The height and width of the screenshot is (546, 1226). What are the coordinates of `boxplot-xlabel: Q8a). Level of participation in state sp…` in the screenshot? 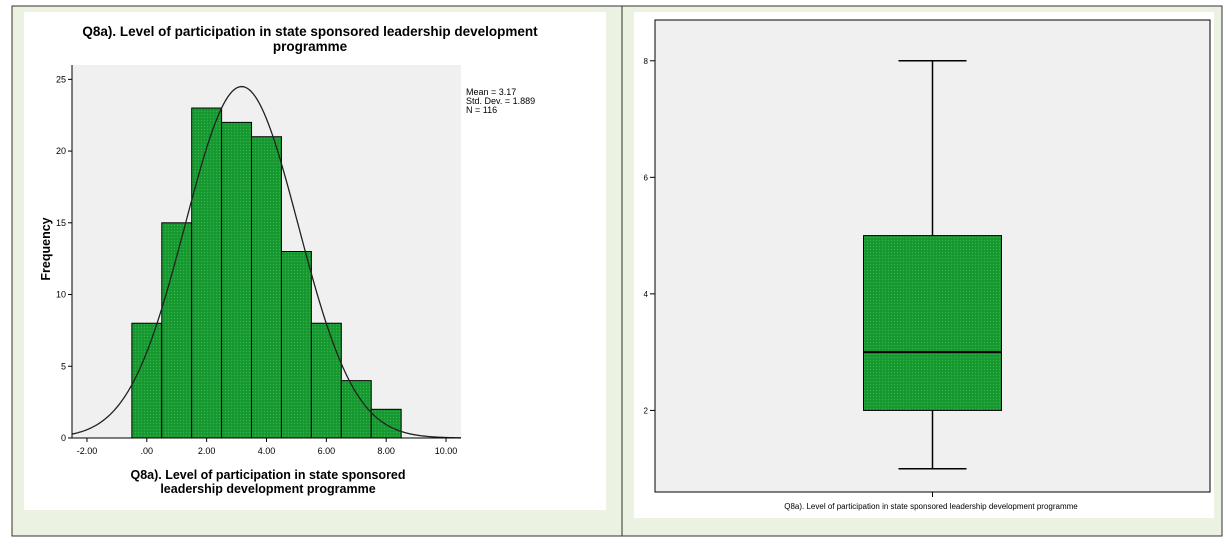 It's located at (931, 506).